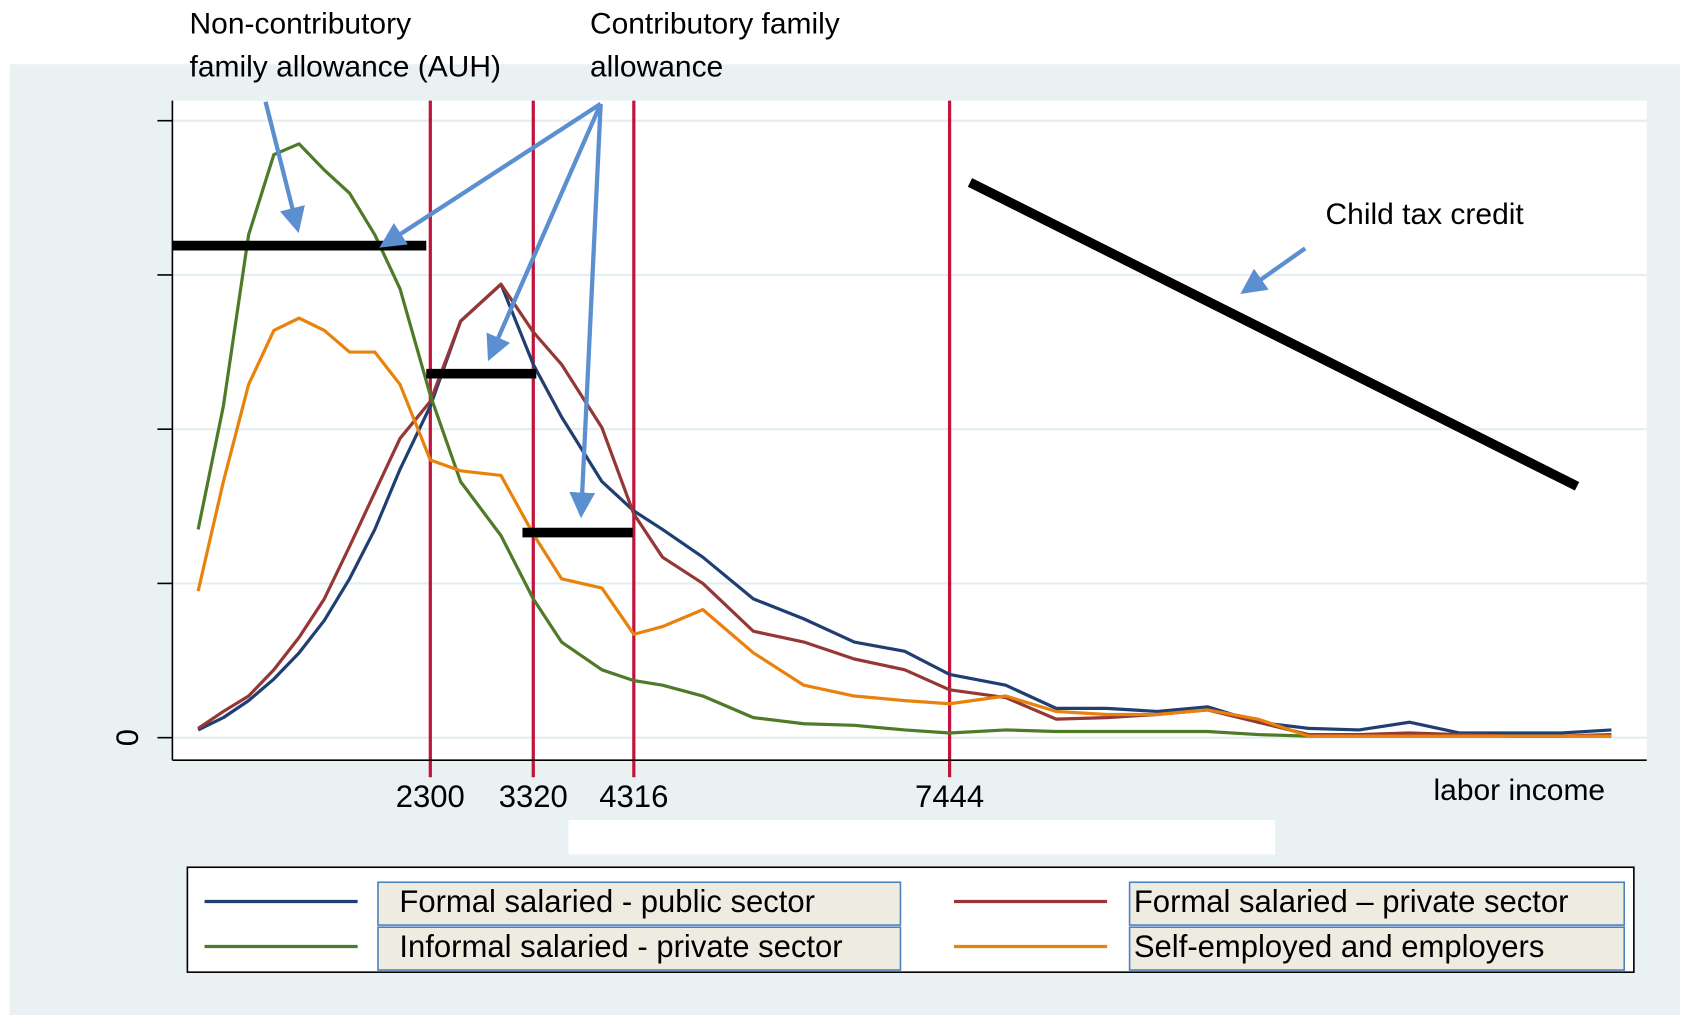  What do you see at coordinates (533, 796) in the screenshot?
I see `x-tick-label: 3320` at bounding box center [533, 796].